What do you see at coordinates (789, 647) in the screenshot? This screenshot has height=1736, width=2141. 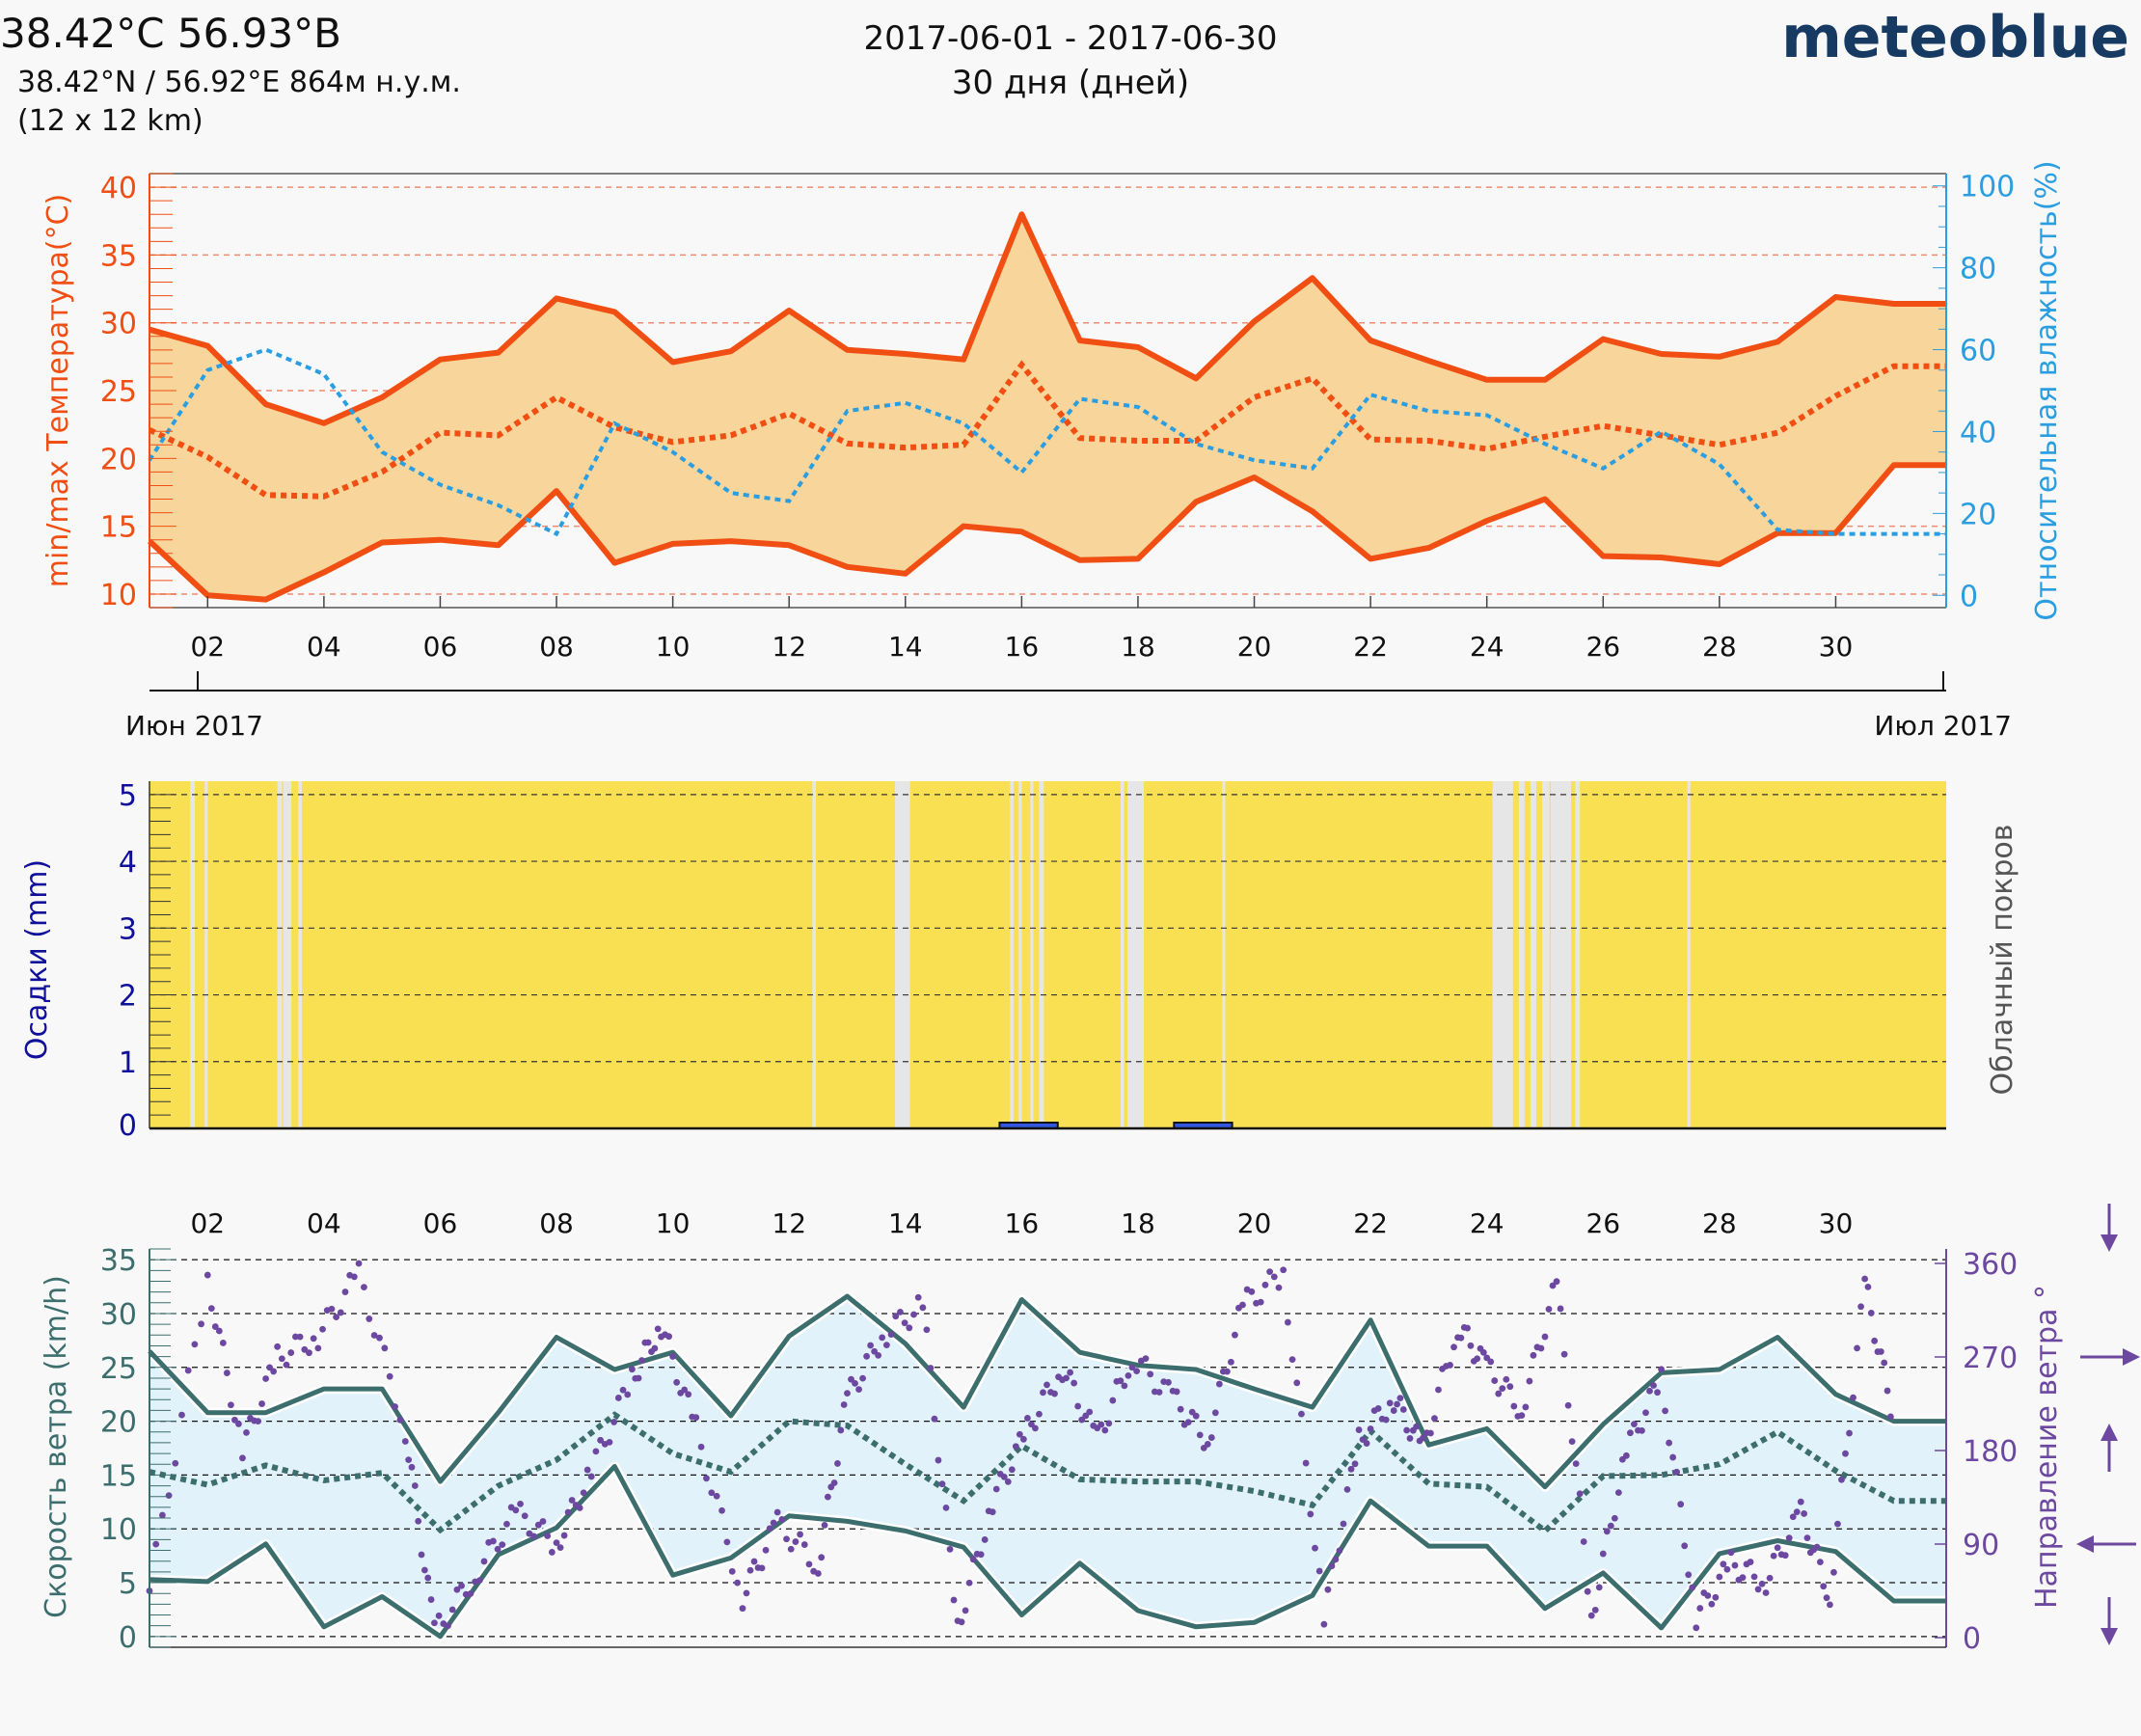 I see `date-tick-label: 12` at bounding box center [789, 647].